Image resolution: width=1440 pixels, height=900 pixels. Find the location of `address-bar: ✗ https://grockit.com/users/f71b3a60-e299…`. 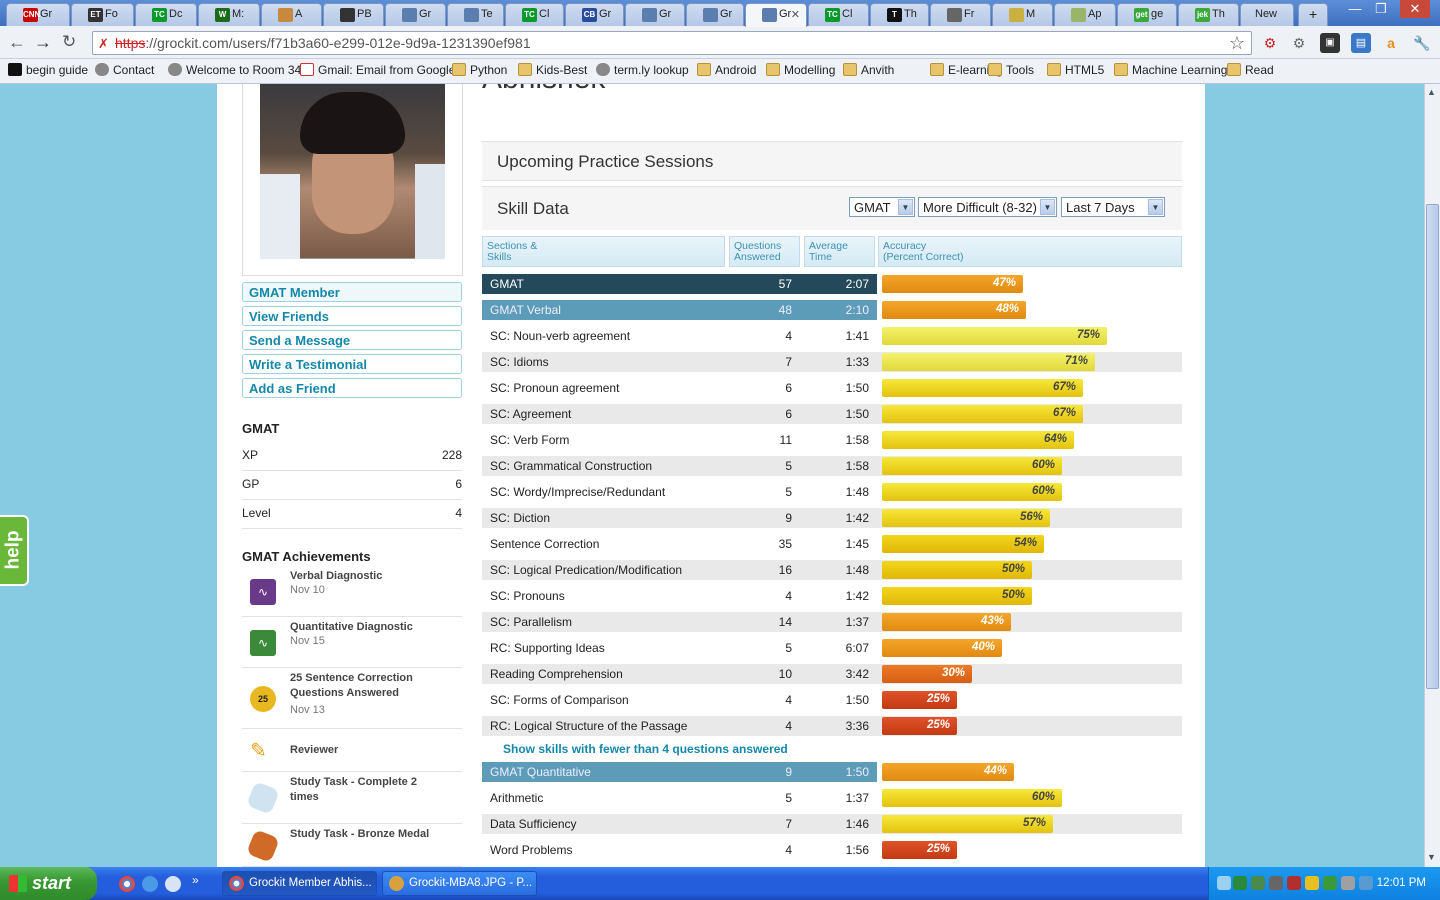

address-bar: ✗ https://grockit.com/users/f71b3a60-e299… is located at coordinates (672, 43).